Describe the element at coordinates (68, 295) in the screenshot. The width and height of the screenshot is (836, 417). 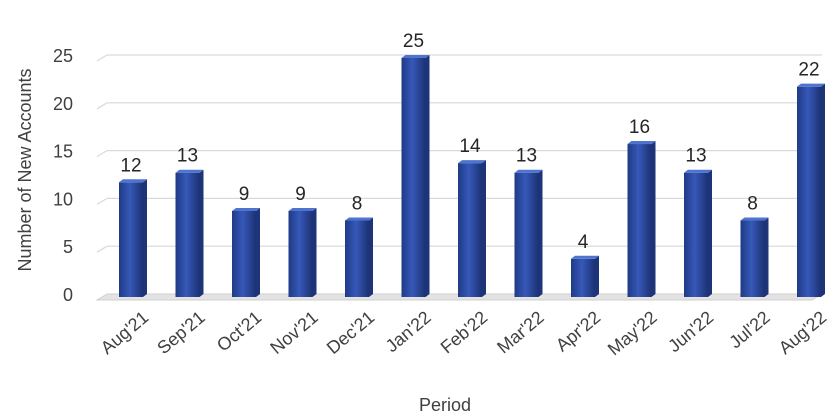
I see `y-tick-label: 0` at that location.